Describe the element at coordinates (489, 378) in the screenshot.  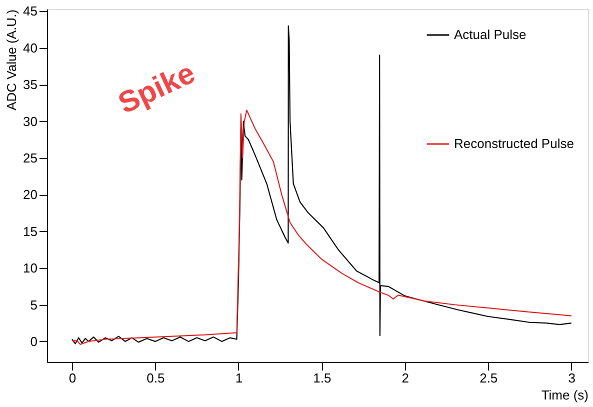
I see `x-tick-label: 2.5` at that location.